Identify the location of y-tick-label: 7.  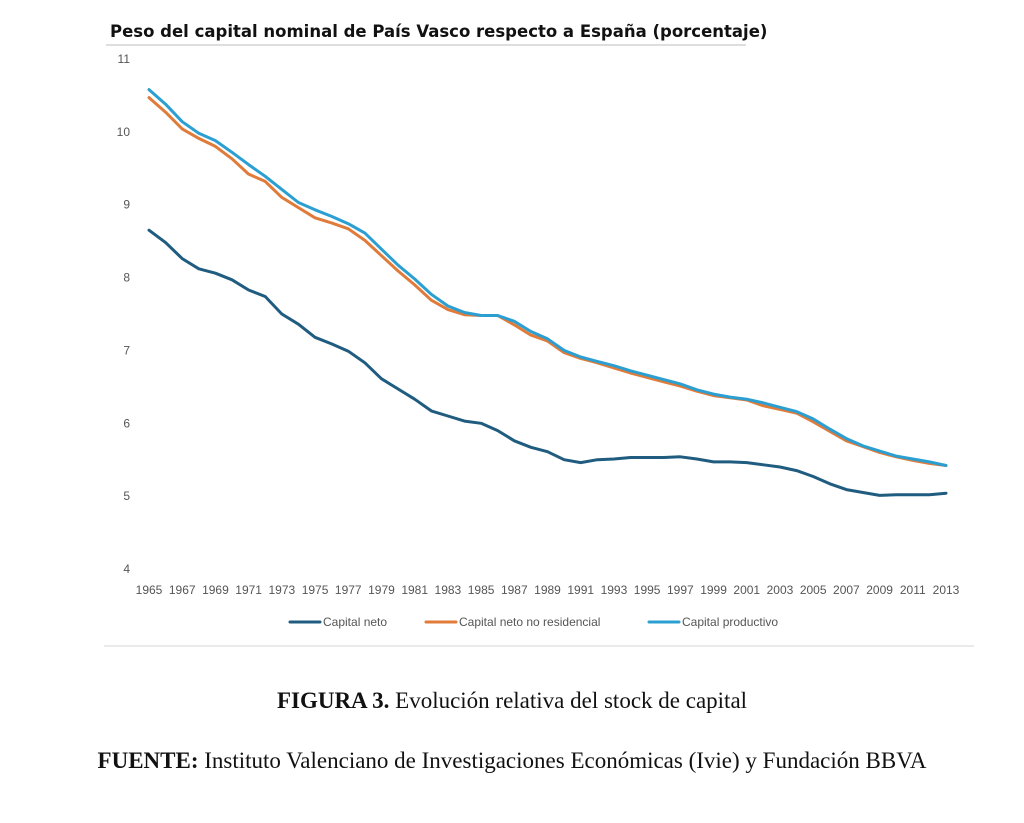
(126, 350).